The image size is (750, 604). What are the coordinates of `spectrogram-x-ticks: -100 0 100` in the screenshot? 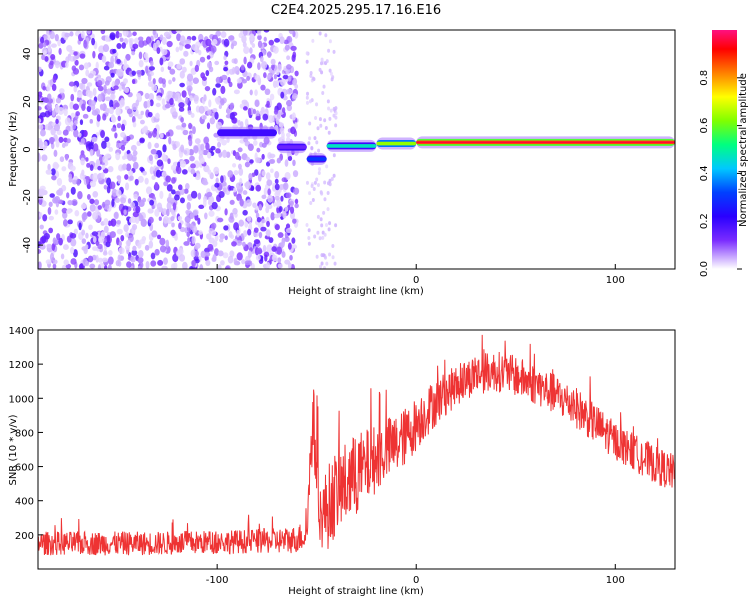 It's located at (415, 275).